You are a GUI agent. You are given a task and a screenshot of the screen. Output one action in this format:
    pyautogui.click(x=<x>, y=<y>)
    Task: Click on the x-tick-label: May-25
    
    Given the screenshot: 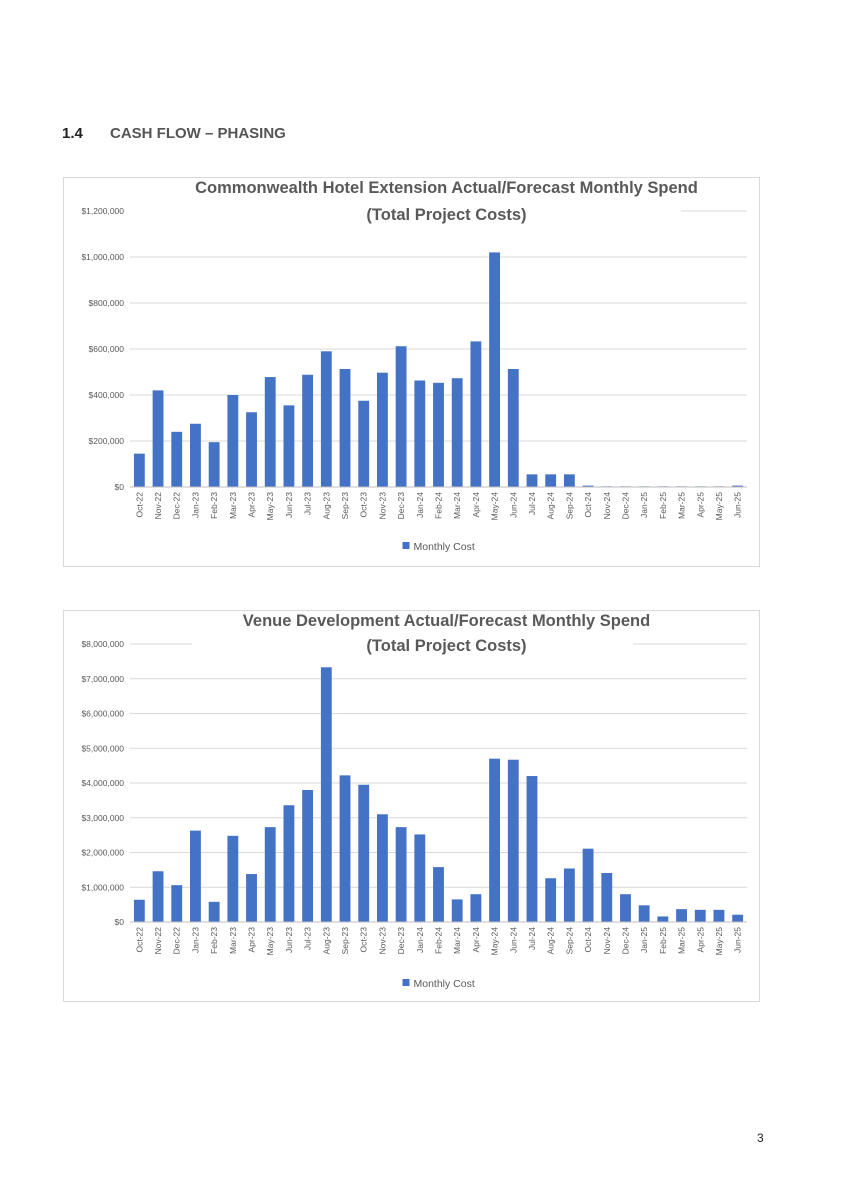 What is the action you would take?
    pyautogui.click(x=719, y=506)
    